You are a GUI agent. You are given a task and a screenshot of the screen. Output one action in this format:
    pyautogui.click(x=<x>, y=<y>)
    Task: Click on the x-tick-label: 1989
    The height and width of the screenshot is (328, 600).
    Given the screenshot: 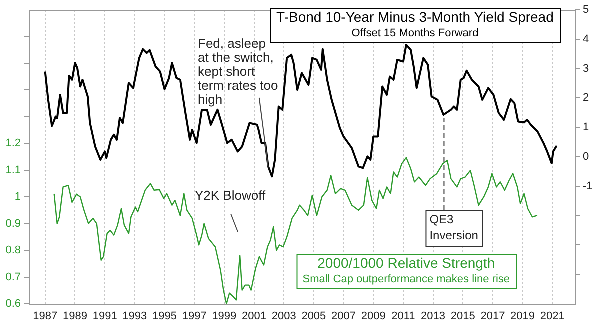 What is the action you would take?
    pyautogui.click(x=75, y=316)
    